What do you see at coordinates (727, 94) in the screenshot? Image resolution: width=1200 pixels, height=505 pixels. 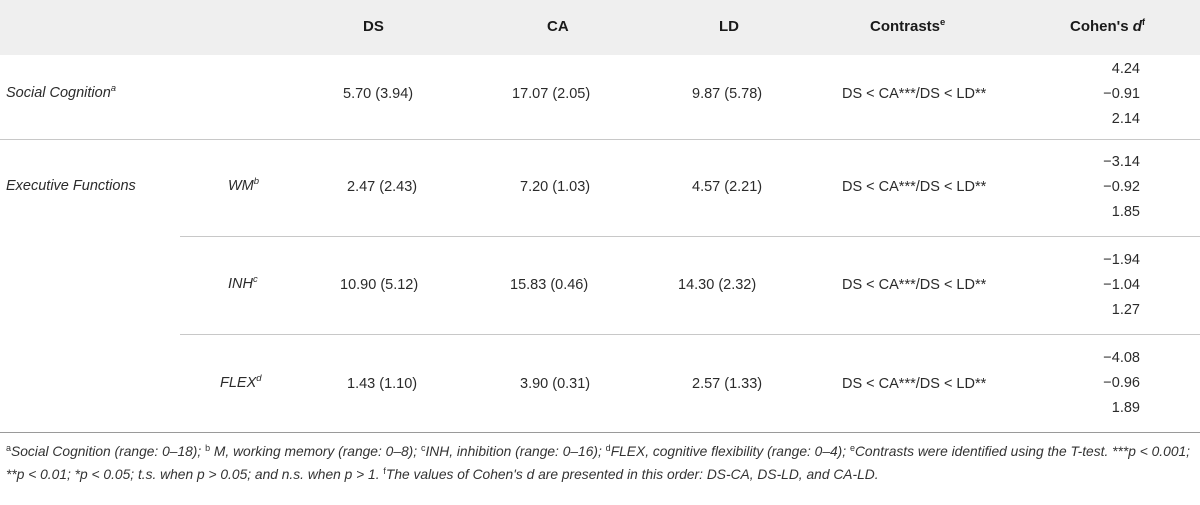 I see `table-cell-ld: 9.87 (5.78)` at bounding box center [727, 94].